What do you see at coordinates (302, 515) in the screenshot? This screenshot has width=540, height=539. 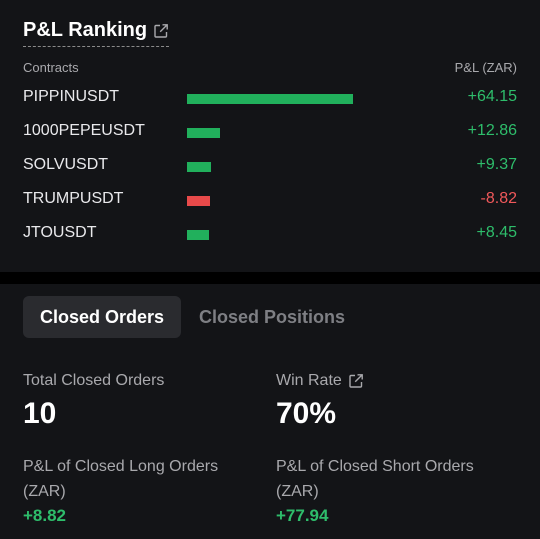 I see `short-pnl-value: +77.94` at bounding box center [302, 515].